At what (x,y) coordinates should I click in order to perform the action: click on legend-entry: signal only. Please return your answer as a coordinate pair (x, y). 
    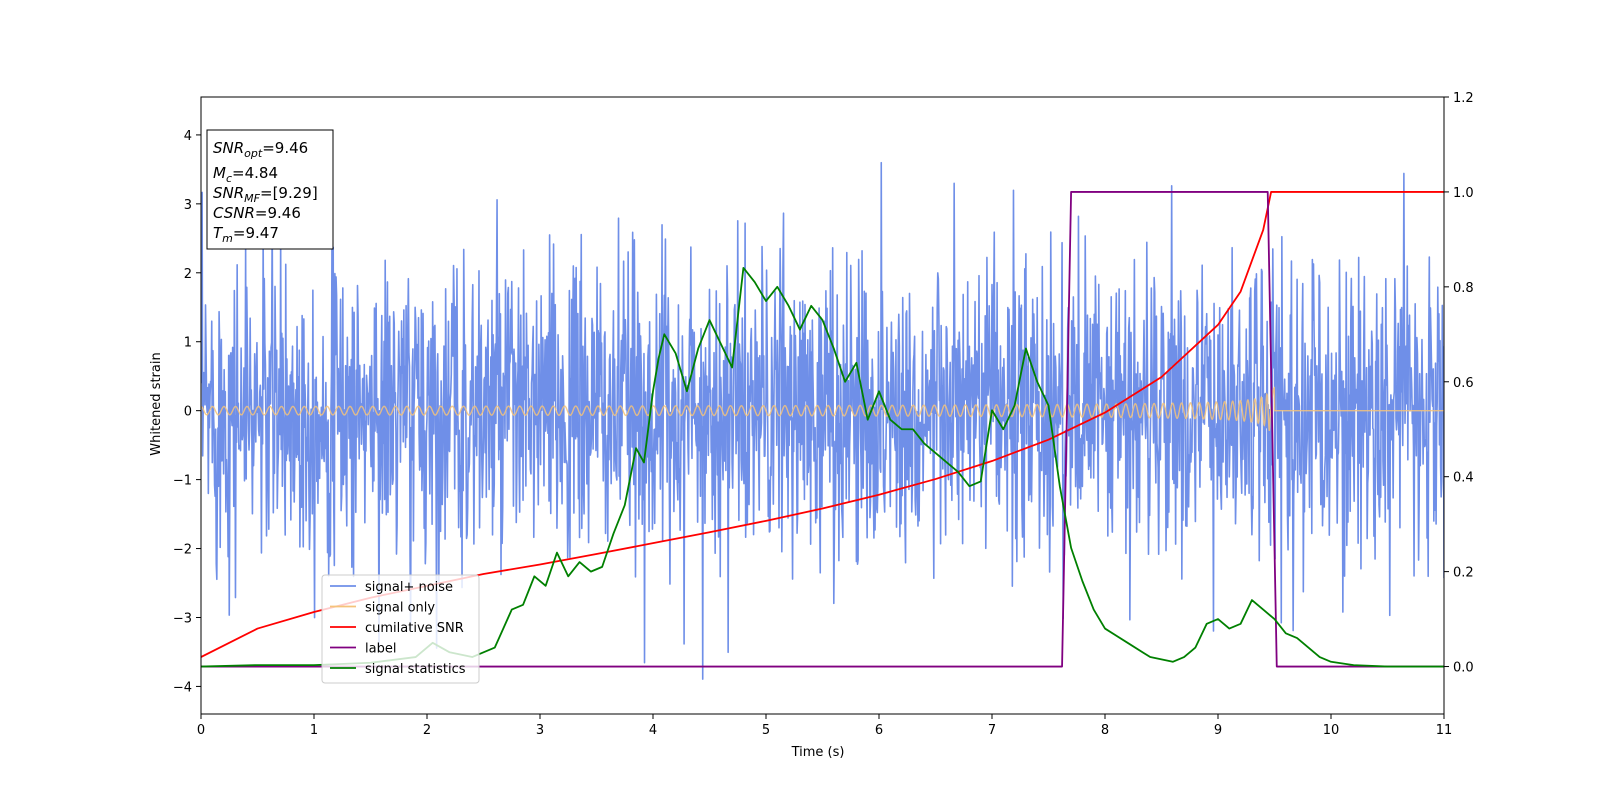
    Looking at the image, I should click on (400, 608).